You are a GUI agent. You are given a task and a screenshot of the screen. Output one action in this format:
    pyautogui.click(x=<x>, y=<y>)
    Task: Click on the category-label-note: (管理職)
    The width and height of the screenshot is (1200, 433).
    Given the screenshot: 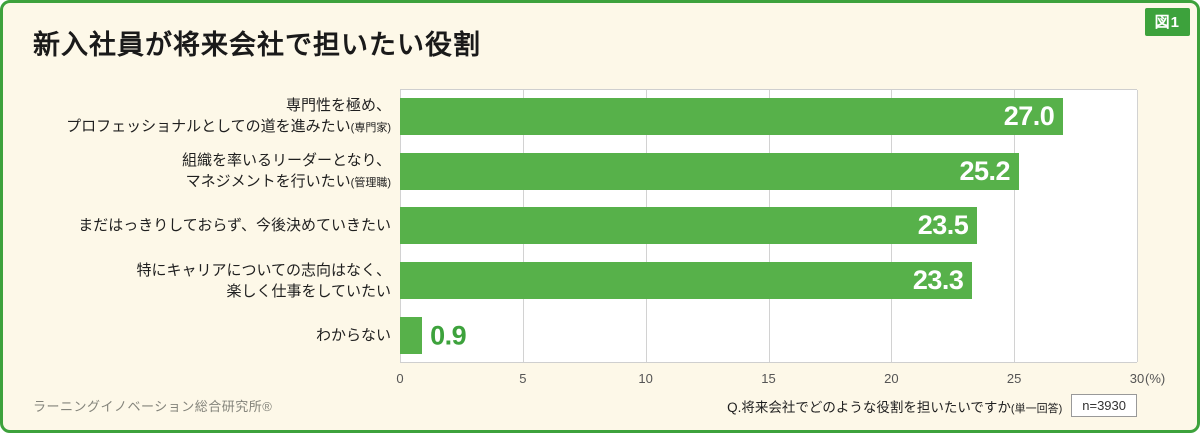 What is the action you would take?
    pyautogui.click(x=370, y=183)
    